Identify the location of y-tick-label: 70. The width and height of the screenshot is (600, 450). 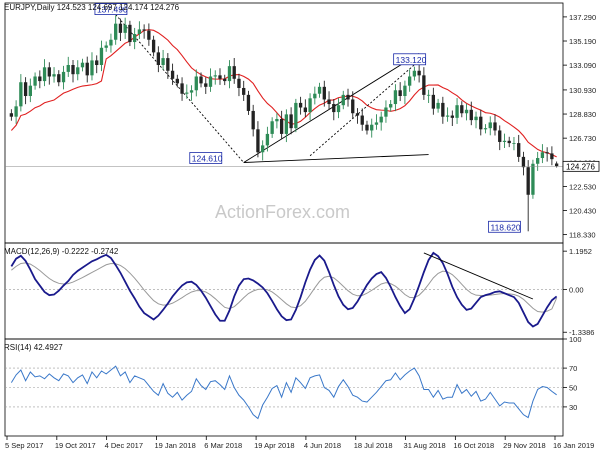
(573, 368).